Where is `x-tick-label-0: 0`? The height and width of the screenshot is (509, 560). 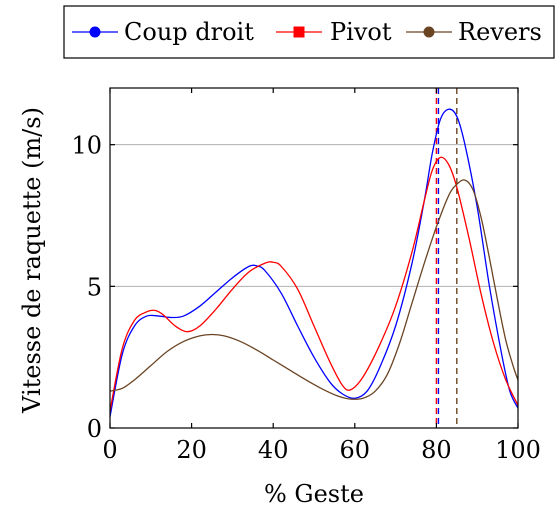
x-tick-label-0: 0 is located at coordinates (109, 450).